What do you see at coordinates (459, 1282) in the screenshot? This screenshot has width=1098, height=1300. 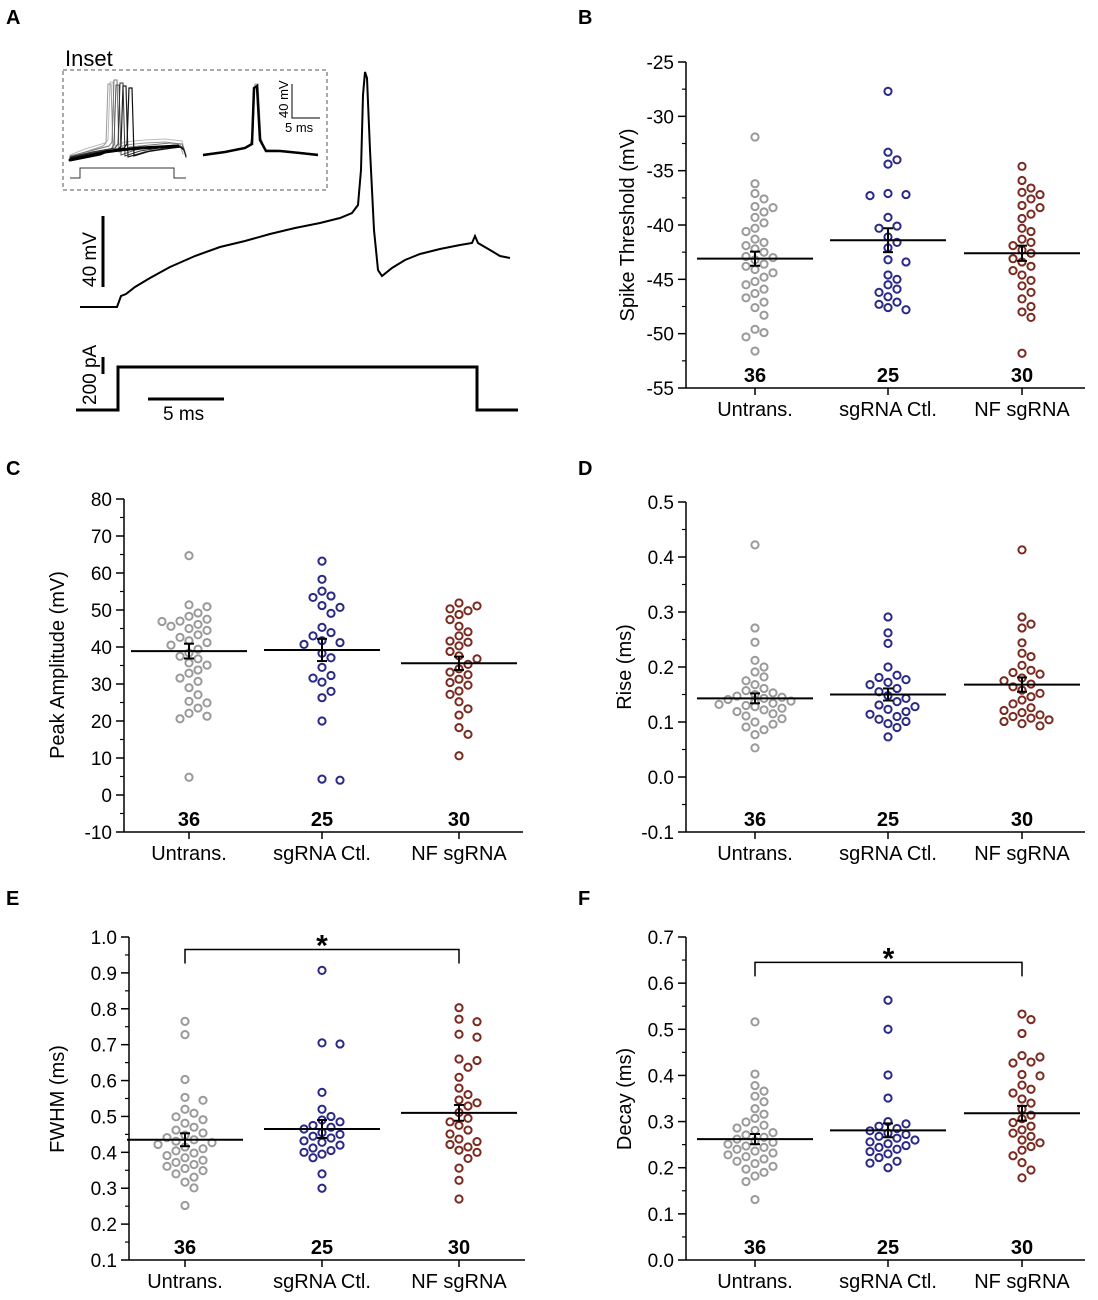 I see `panel-e-category-label: NF sgRNA` at bounding box center [459, 1282].